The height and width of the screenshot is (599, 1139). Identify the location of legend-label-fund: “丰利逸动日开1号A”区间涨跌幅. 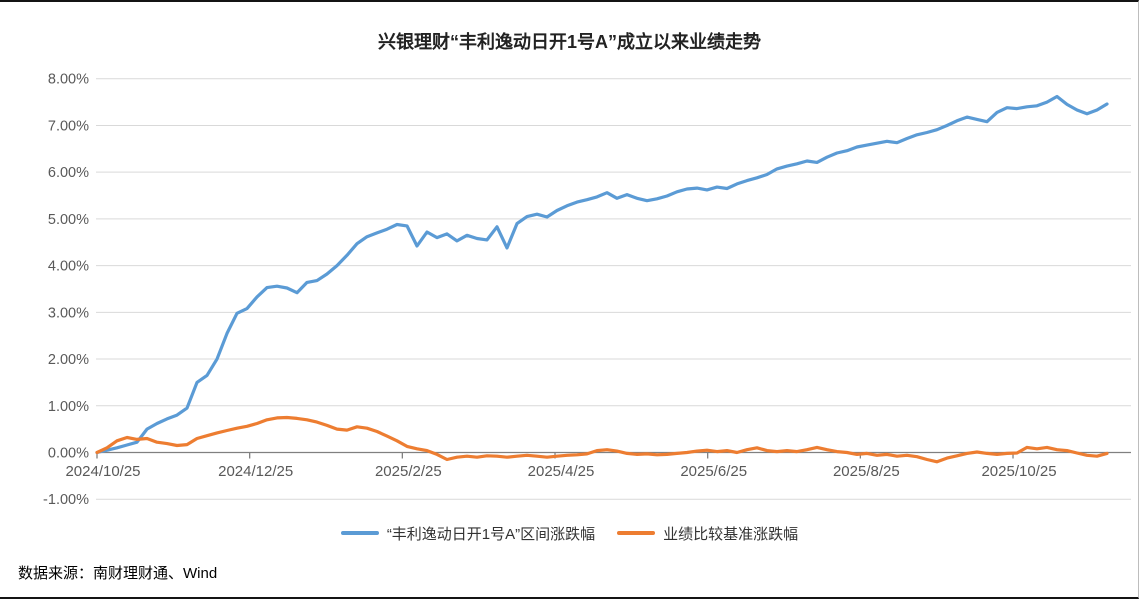
(491, 534).